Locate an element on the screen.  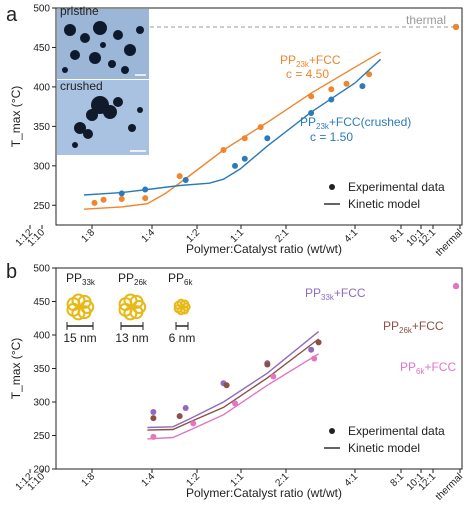
inset-particle-1: PP26k 13 nm is located at coordinates (131, 308).